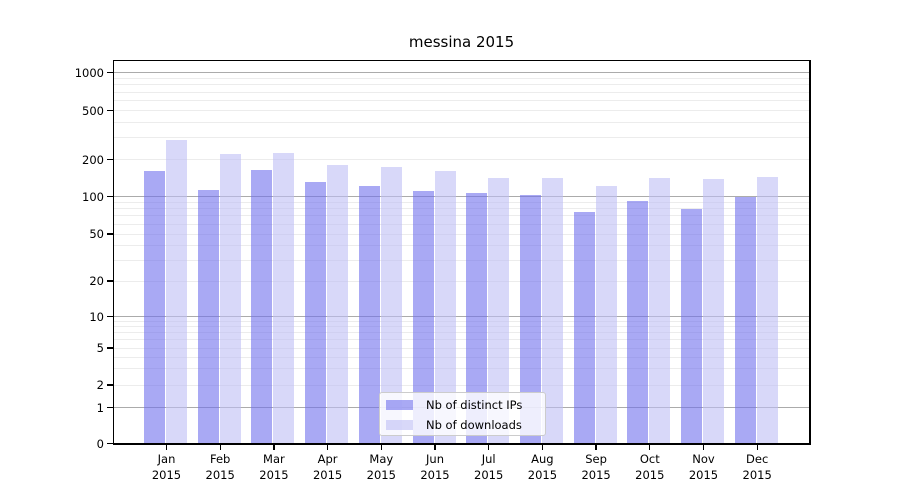  What do you see at coordinates (530, 319) in the screenshot?
I see `bar-distinct-ips-aug-2015` at bounding box center [530, 319].